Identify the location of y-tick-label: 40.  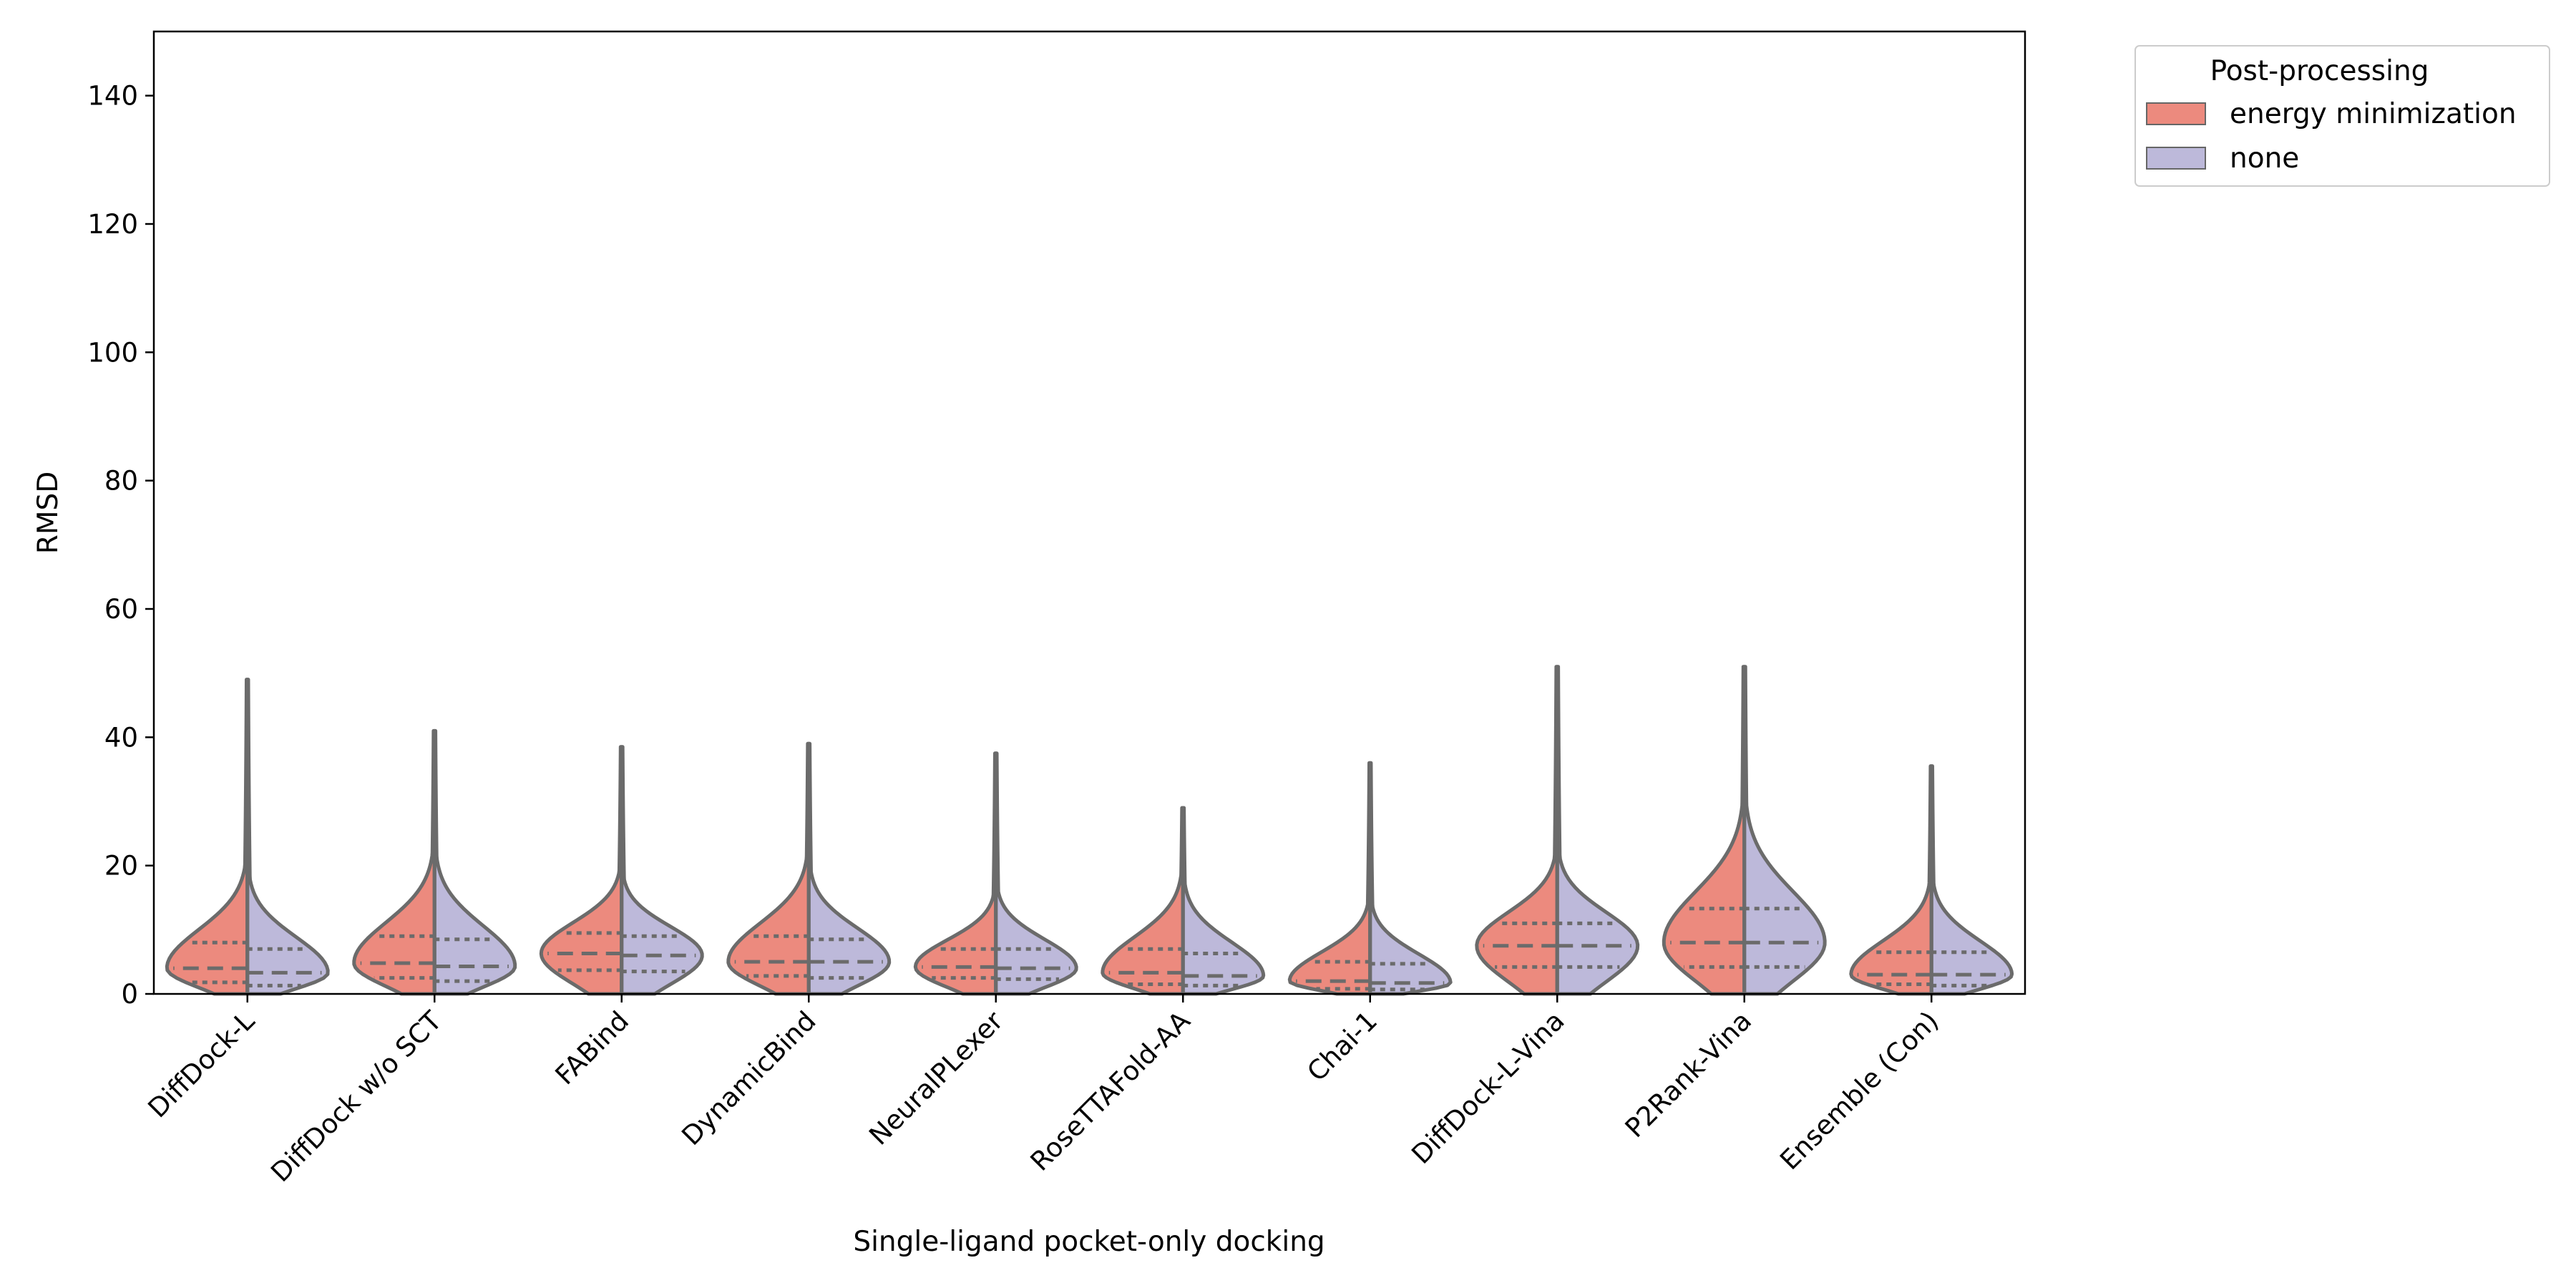
(121, 737).